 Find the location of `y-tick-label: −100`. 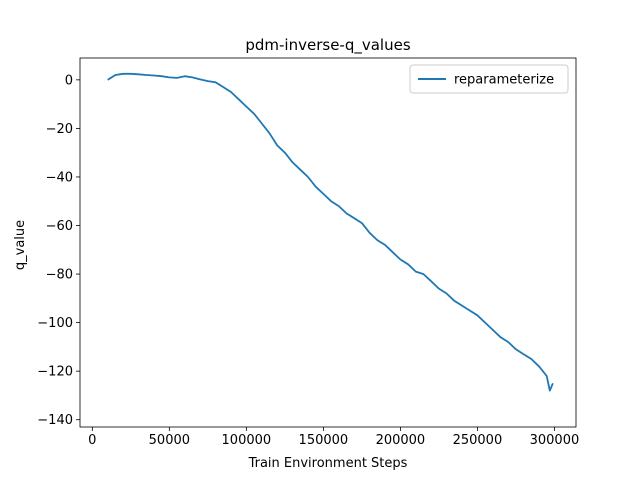

y-tick-label: −100 is located at coordinates (55, 323).